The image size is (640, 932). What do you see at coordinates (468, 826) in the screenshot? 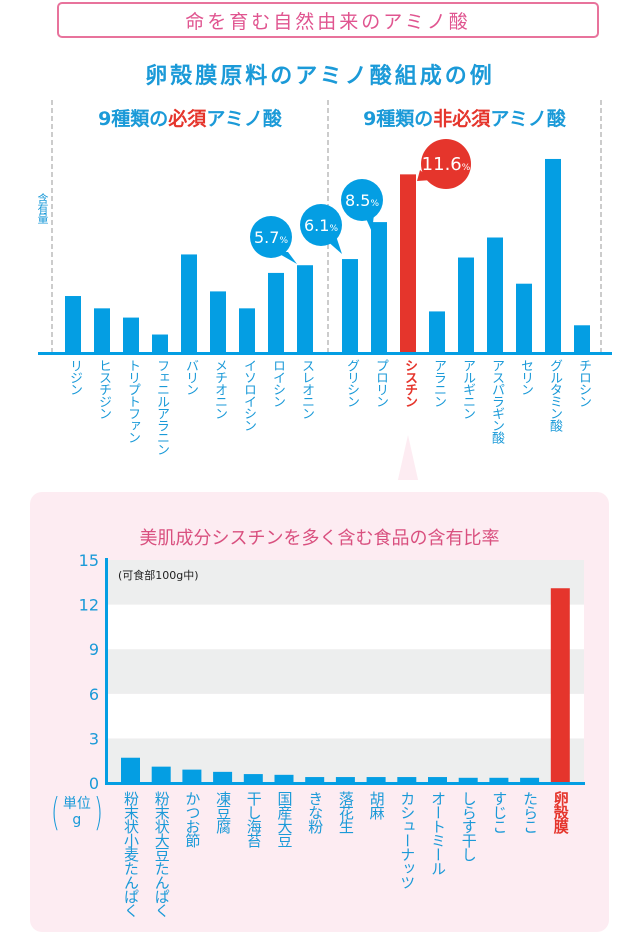
I see `x-tick-label: しらす干し` at bounding box center [468, 826].